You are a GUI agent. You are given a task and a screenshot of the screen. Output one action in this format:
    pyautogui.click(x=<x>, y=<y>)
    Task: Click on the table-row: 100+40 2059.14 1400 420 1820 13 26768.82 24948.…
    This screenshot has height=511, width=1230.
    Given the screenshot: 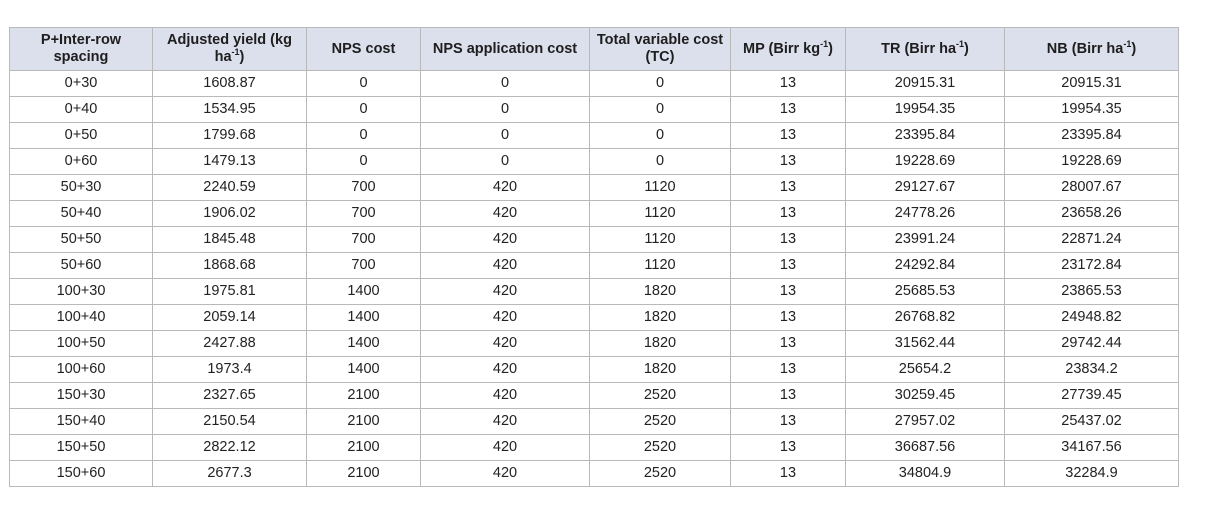 What is the action you would take?
    pyautogui.click(x=594, y=317)
    